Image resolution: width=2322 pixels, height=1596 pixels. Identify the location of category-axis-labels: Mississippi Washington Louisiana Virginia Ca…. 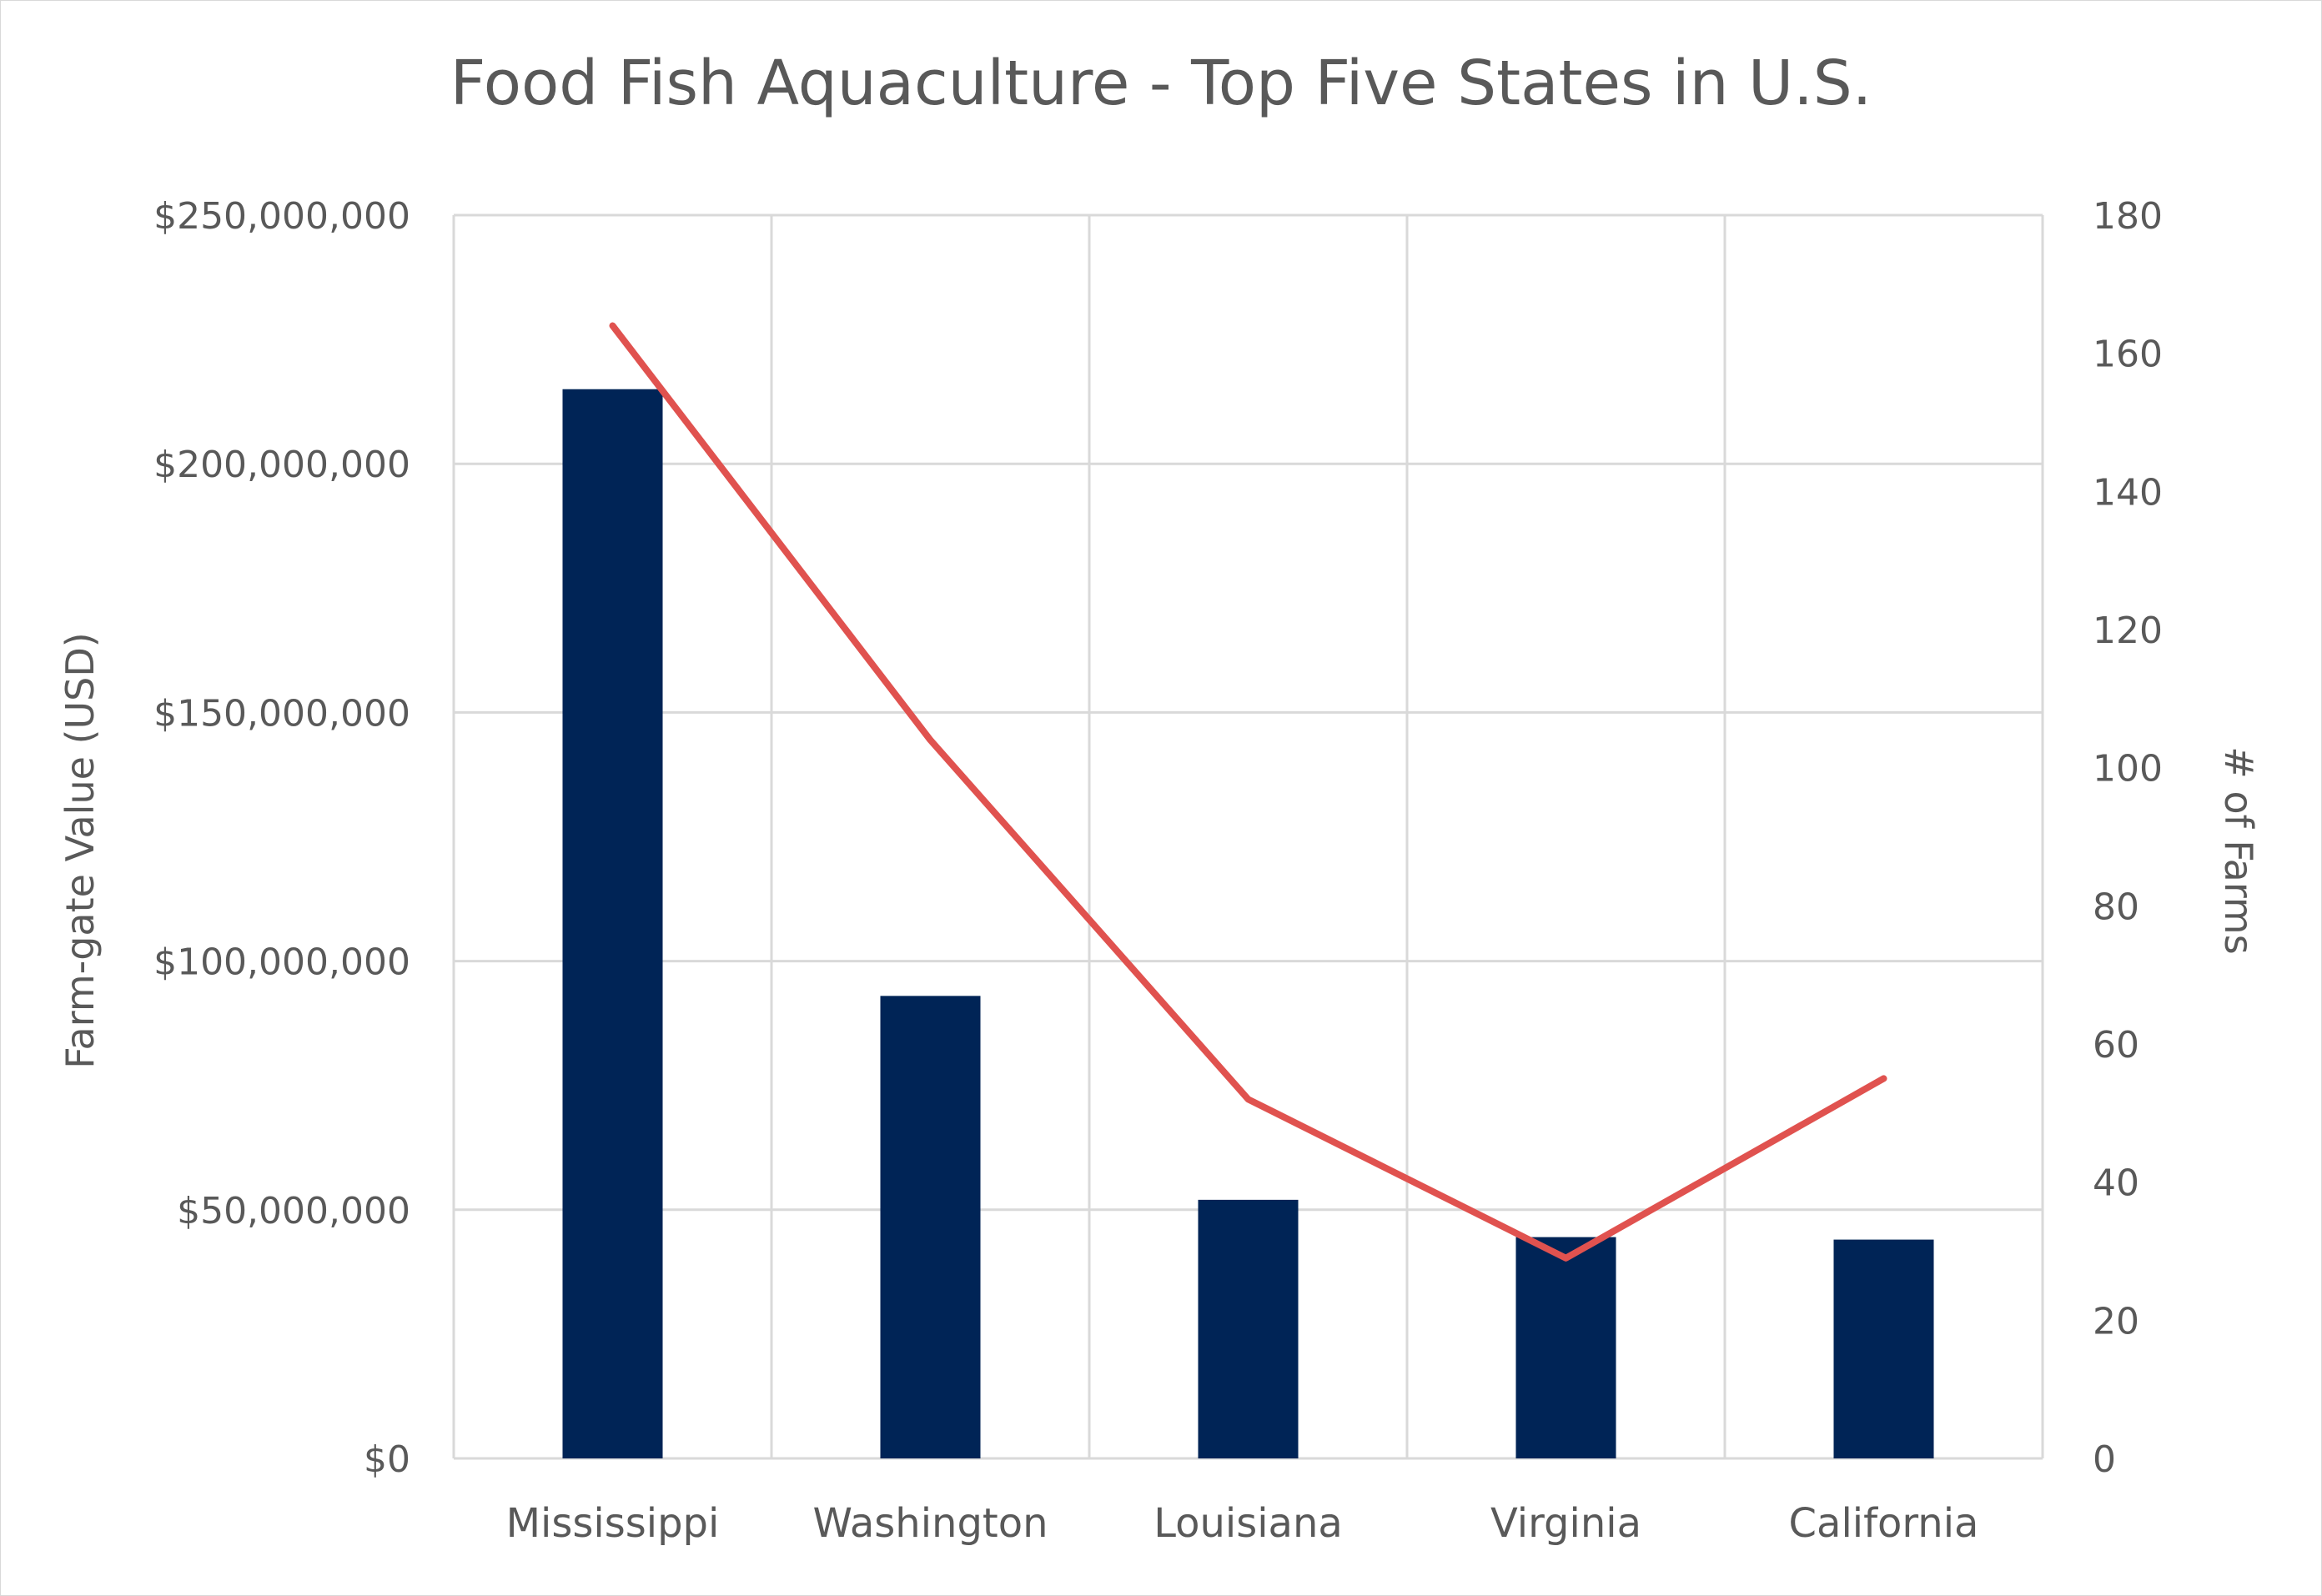
(1242, 1524).